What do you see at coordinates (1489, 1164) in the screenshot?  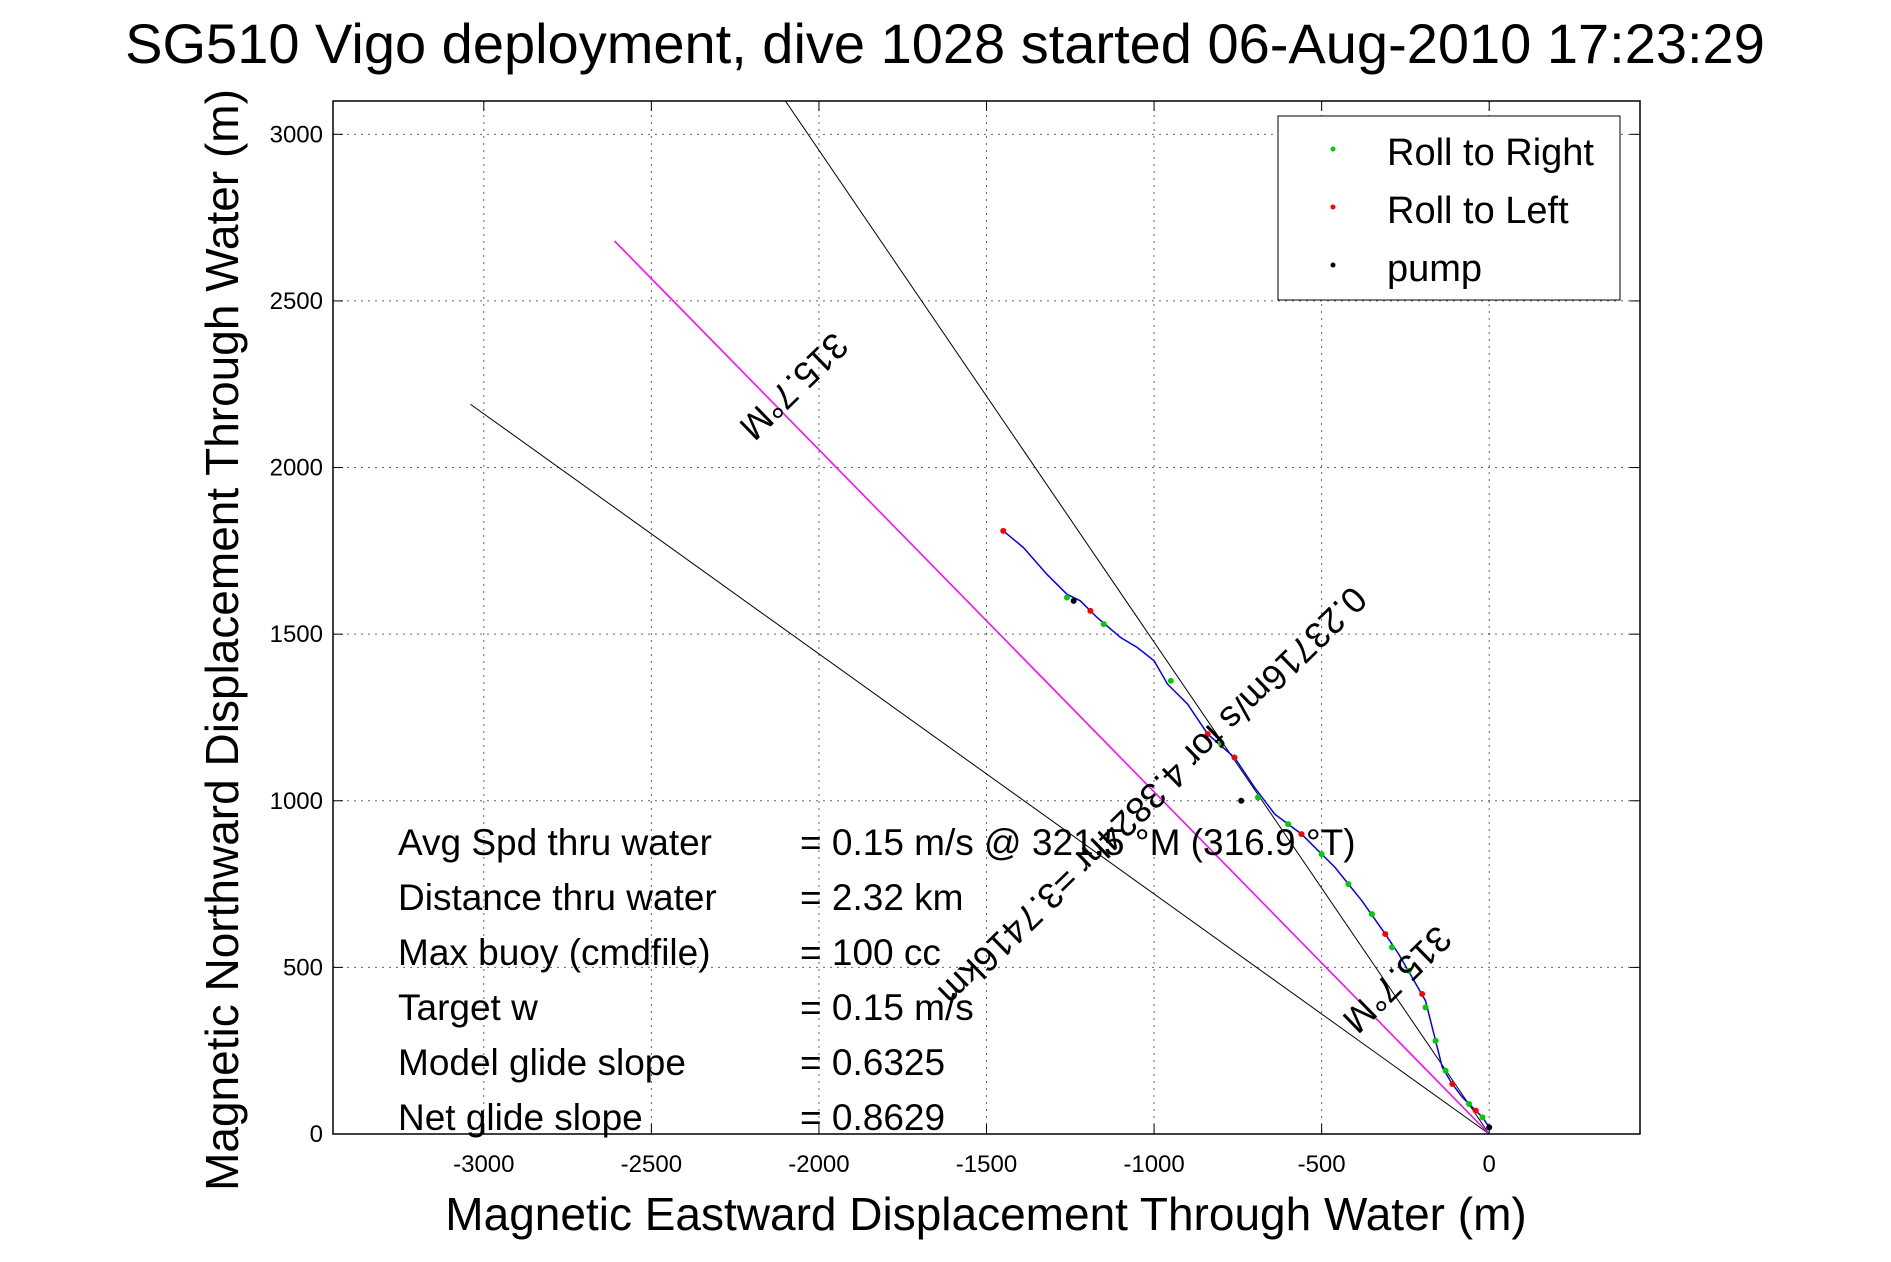 I see `x-tick-label: 0` at bounding box center [1489, 1164].